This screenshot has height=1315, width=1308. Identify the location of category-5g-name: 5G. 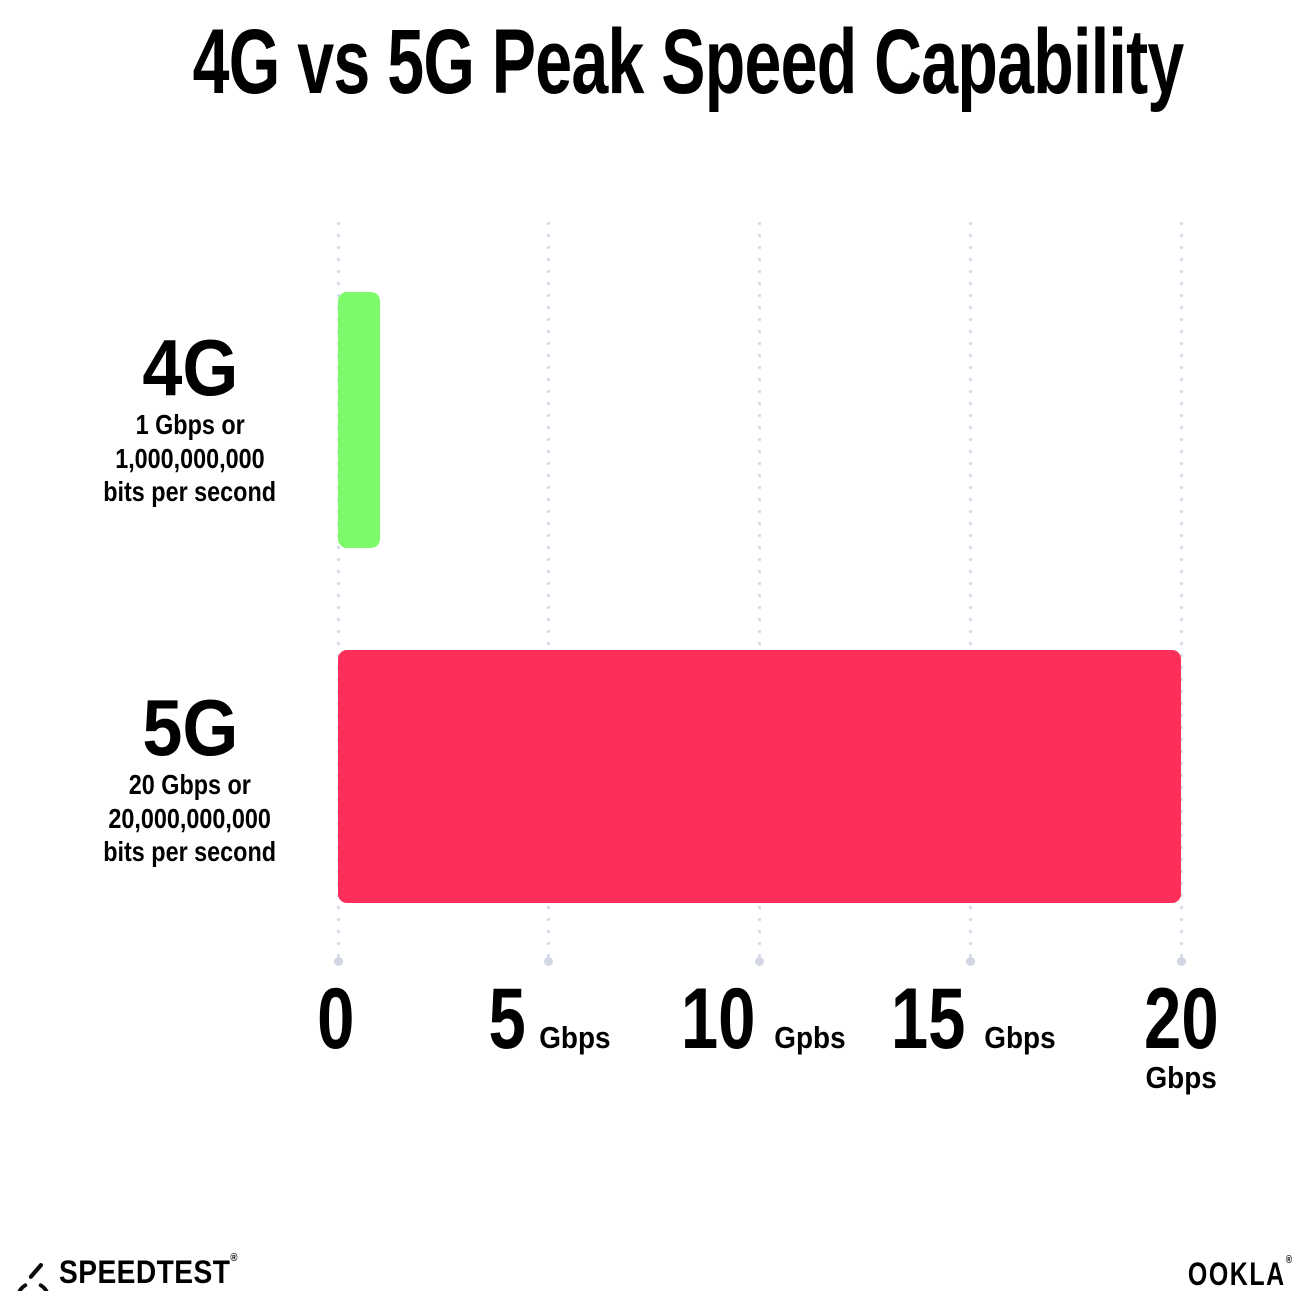
(190, 727).